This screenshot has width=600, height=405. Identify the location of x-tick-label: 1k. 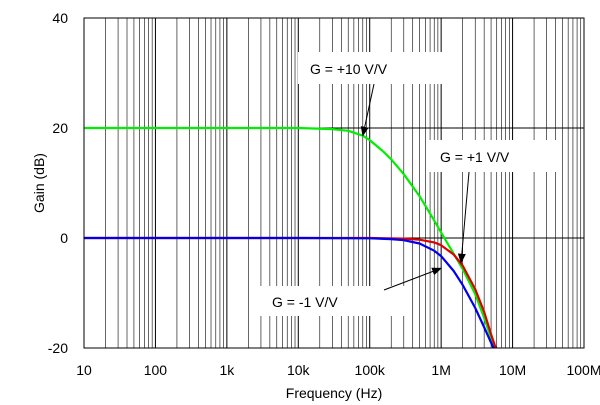
(227, 370).